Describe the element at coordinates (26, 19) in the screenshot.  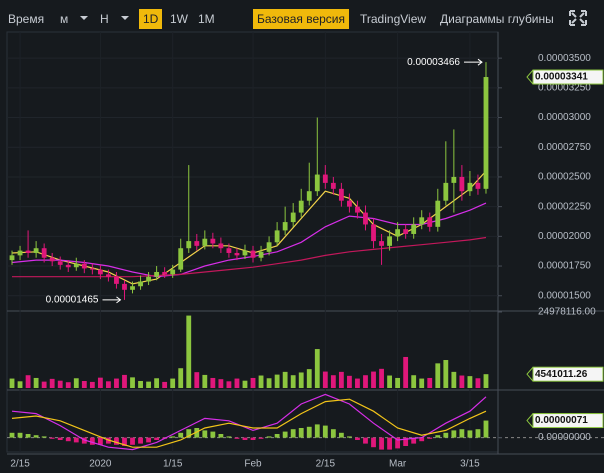
I see `tool-label: Время` at that location.